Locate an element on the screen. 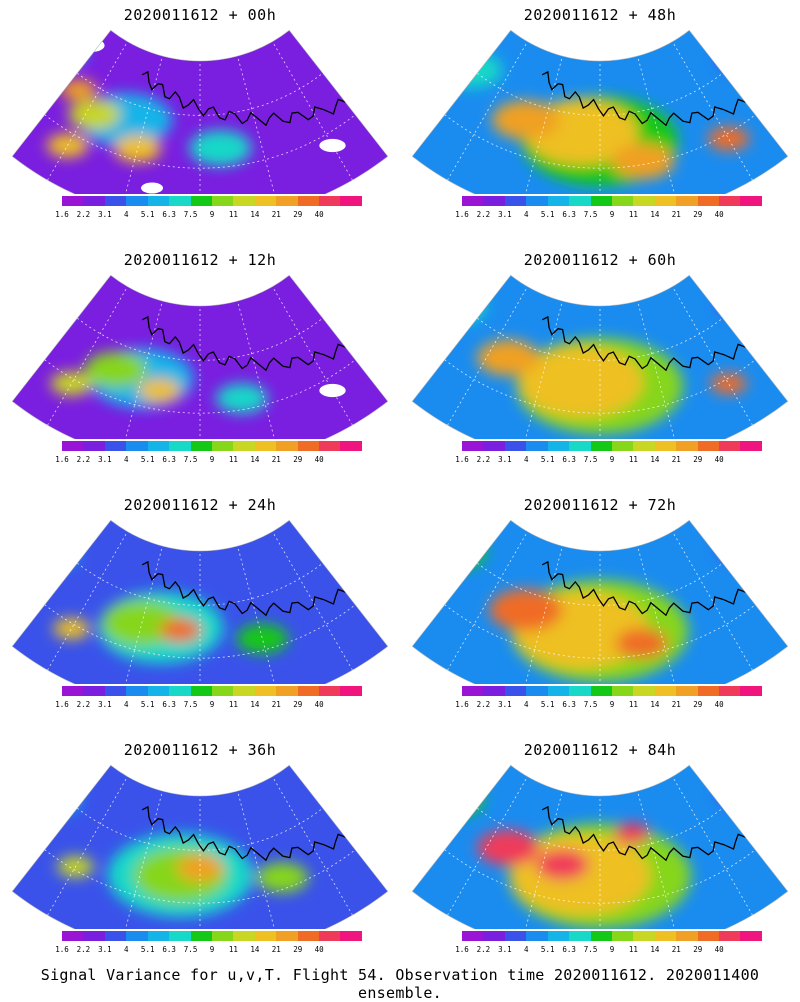  panel-title: 2020011612 + 60h is located at coordinates (600, 260).